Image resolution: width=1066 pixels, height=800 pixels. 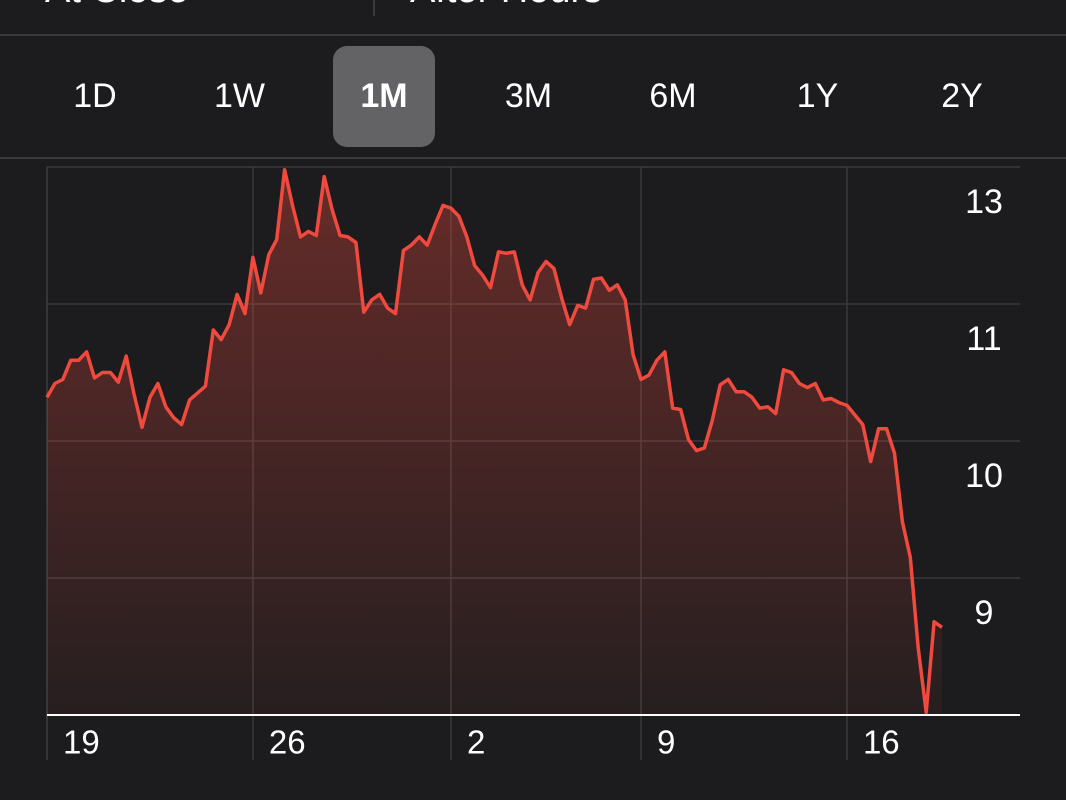 What do you see at coordinates (287, 742) in the screenshot?
I see `x-tick-label: 26` at bounding box center [287, 742].